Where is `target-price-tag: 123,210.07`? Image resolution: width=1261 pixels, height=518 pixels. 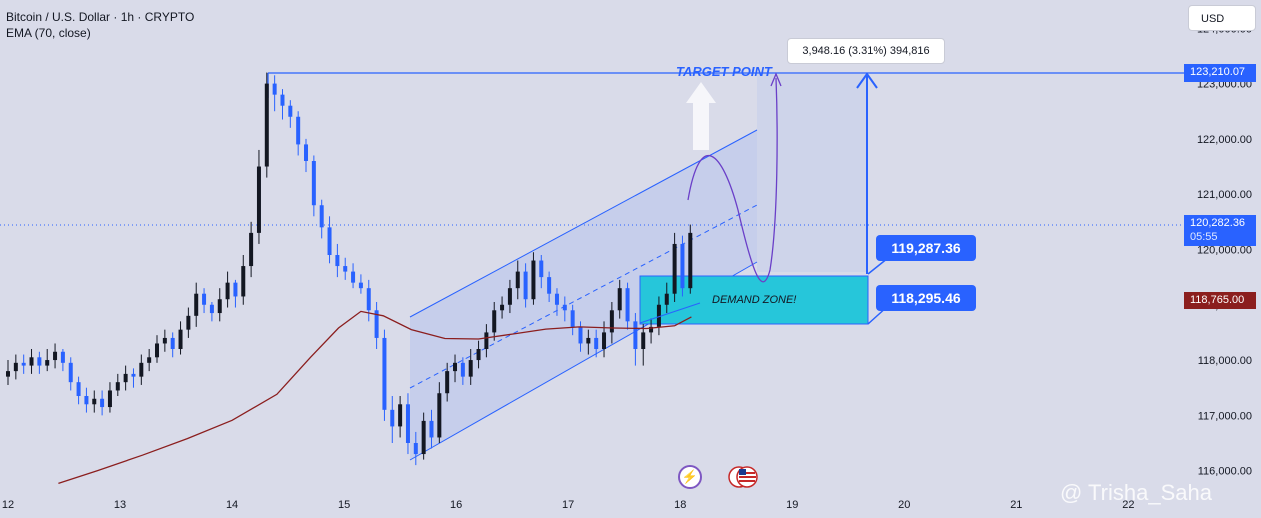
target-price-tag: 123,210.07 is located at coordinates (1218, 72).